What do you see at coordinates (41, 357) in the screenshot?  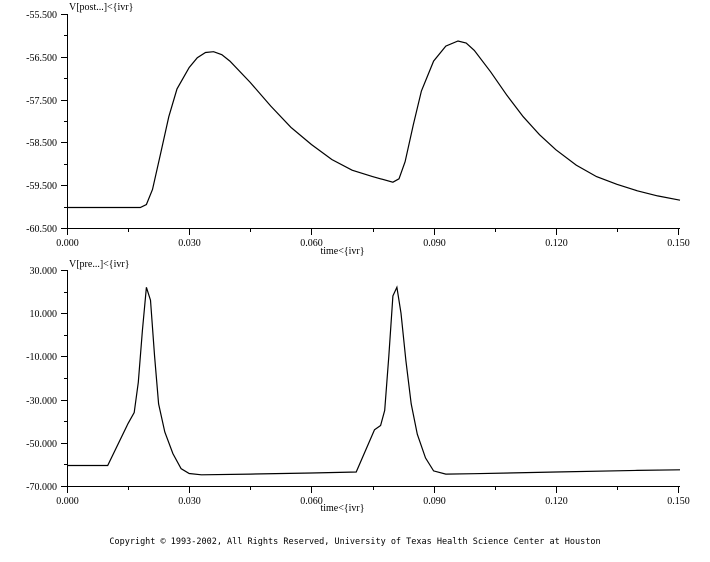 I see `panel-2-y-tick-label: -10.000` at bounding box center [41, 357].